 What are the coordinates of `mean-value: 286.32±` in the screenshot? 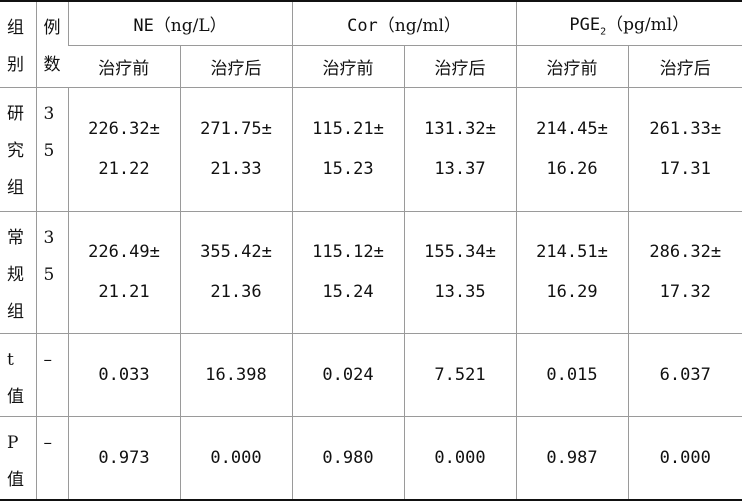 It's located at (685, 252).